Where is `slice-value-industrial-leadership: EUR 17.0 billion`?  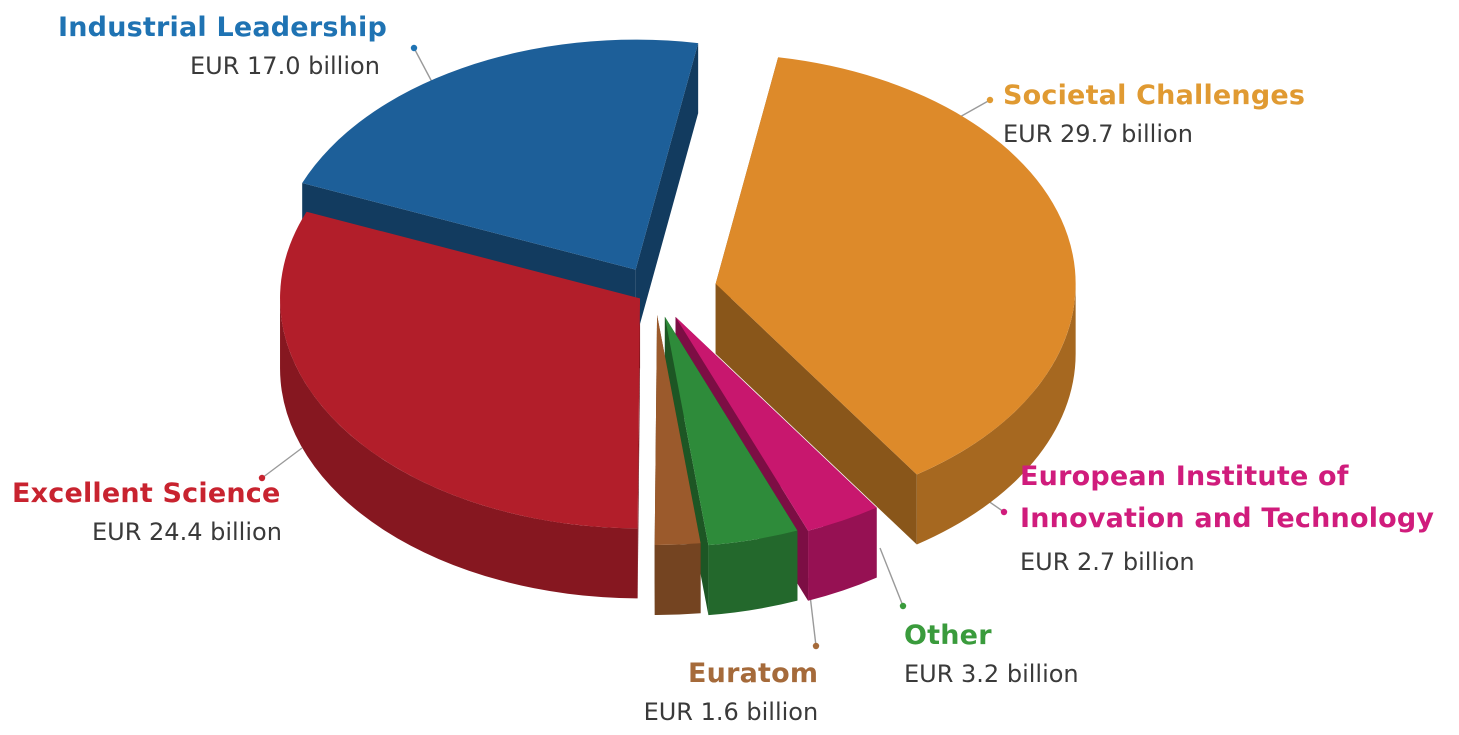
slice-value-industrial-leadership: EUR 17.0 billion is located at coordinates (285, 65).